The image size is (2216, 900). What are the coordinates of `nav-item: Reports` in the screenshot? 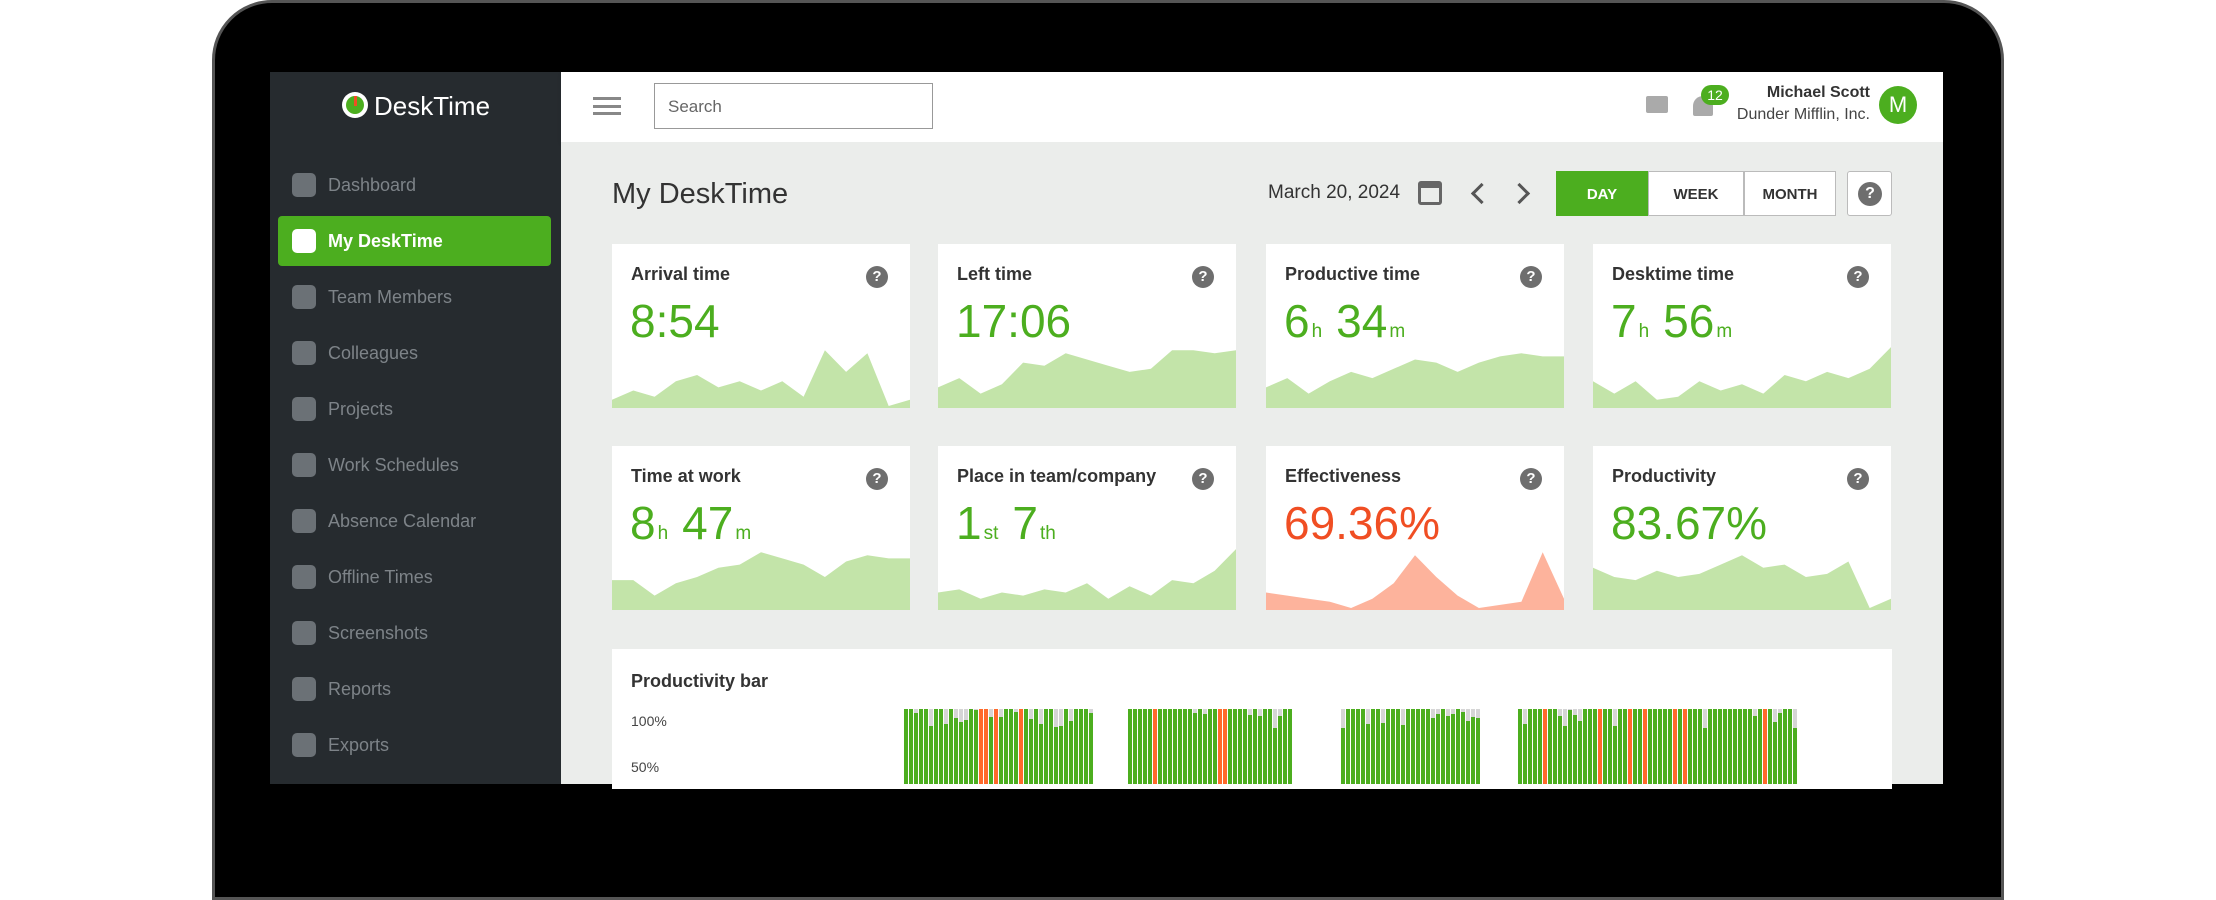 It's located at (414, 689).